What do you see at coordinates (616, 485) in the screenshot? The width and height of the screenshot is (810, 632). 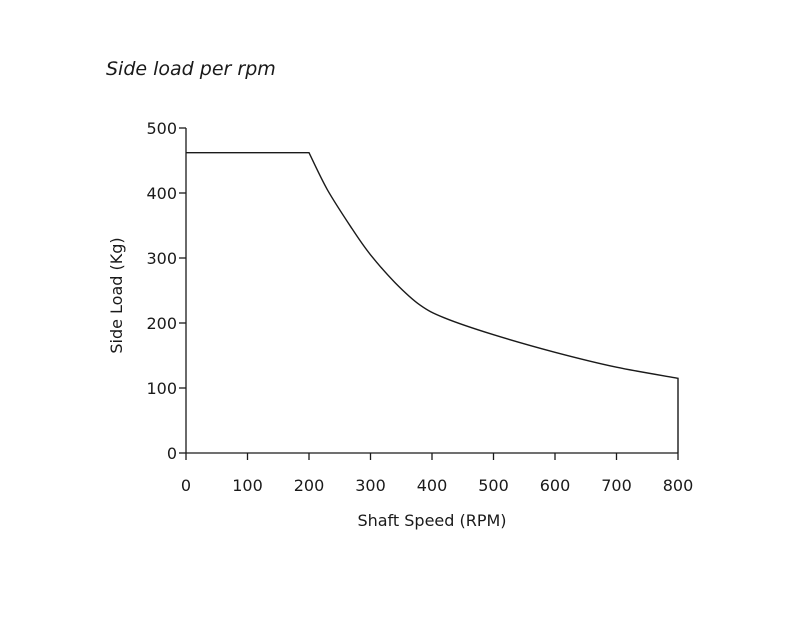 I see `x-tick-label: 700` at bounding box center [616, 485].